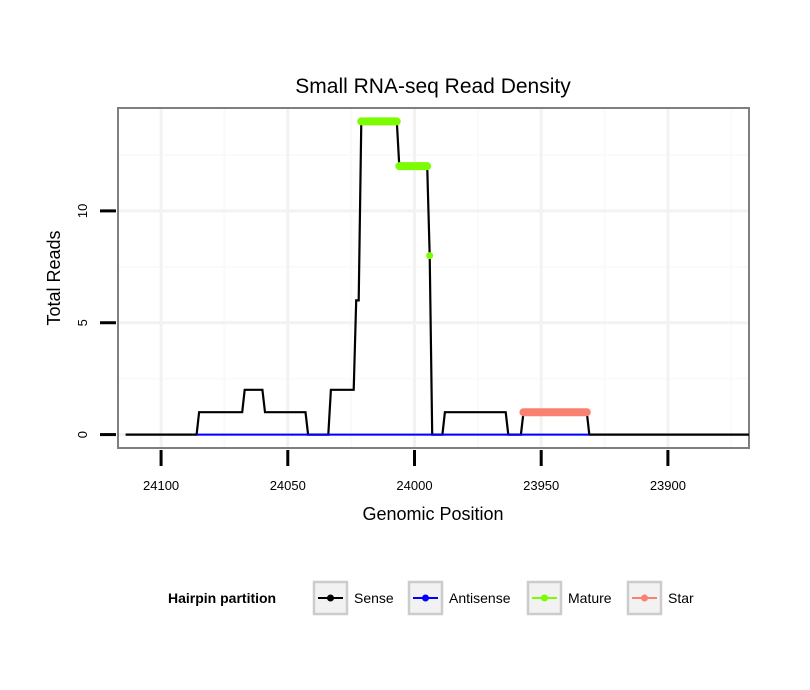 This screenshot has width=810, height=690. I want to click on x-tick-label: 24000, so click(414, 485).